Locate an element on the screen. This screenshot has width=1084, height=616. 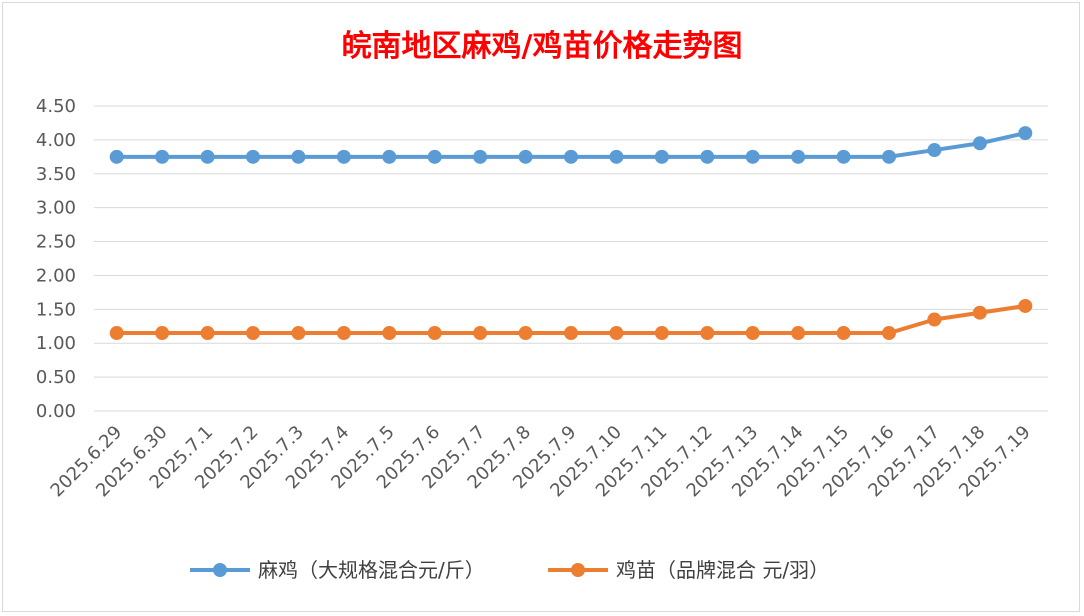
y-tick-label: 3.00 is located at coordinates (56, 208).